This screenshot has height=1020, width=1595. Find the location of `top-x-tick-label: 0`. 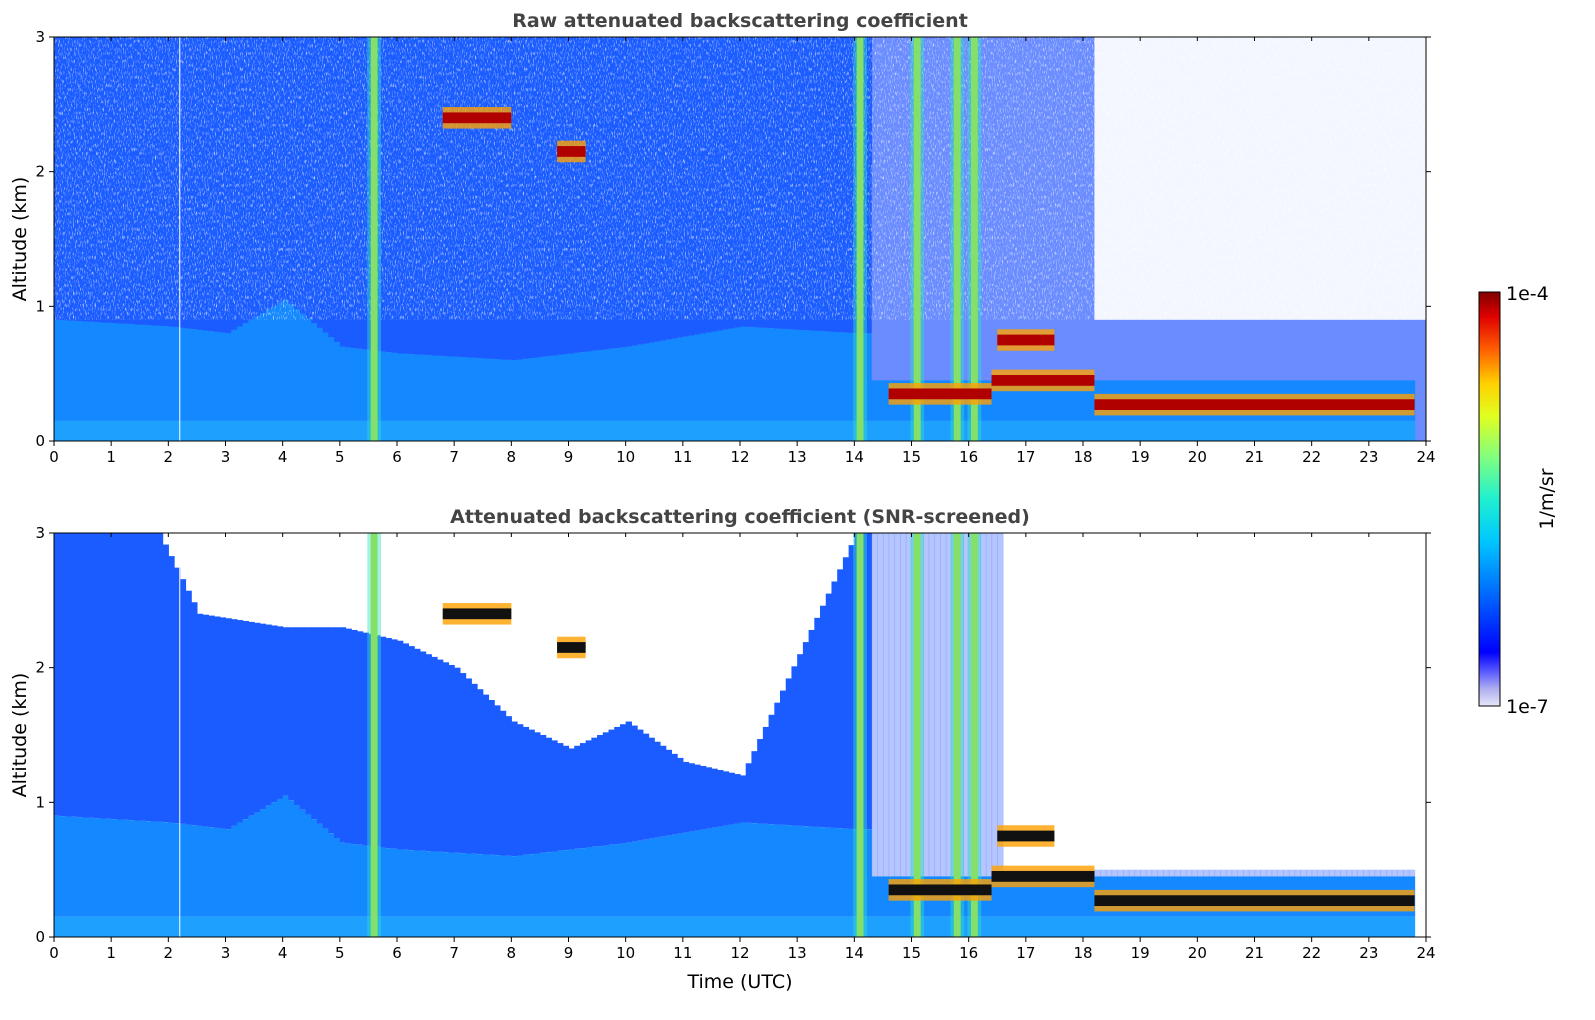

top-x-tick-label: 0 is located at coordinates (54, 457).